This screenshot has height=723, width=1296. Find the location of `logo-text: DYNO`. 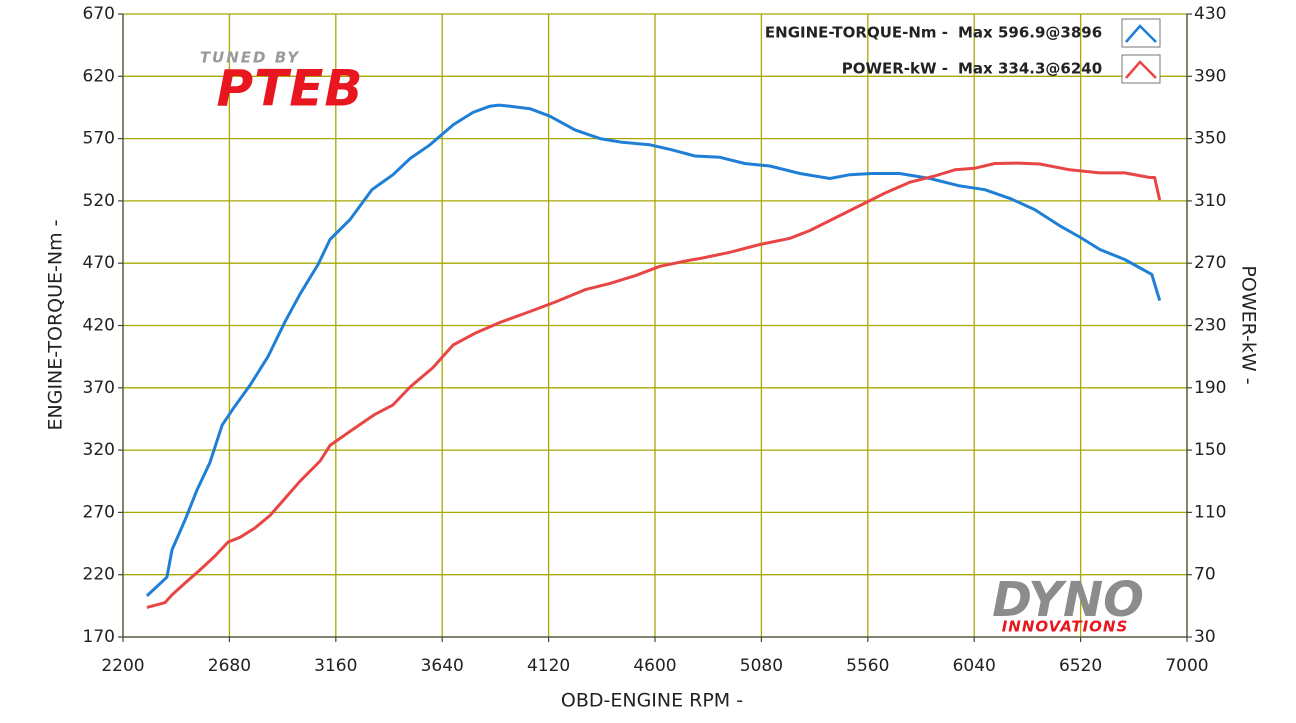

logo-text: DYNO is located at coordinates (1068, 600).